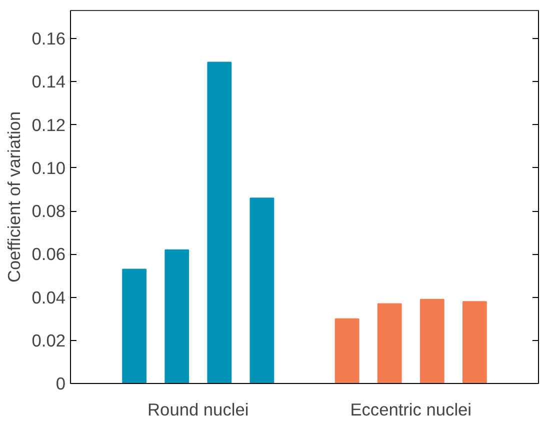 The width and height of the screenshot is (546, 428). I want to click on y-tick-label: 0.02, so click(49, 340).